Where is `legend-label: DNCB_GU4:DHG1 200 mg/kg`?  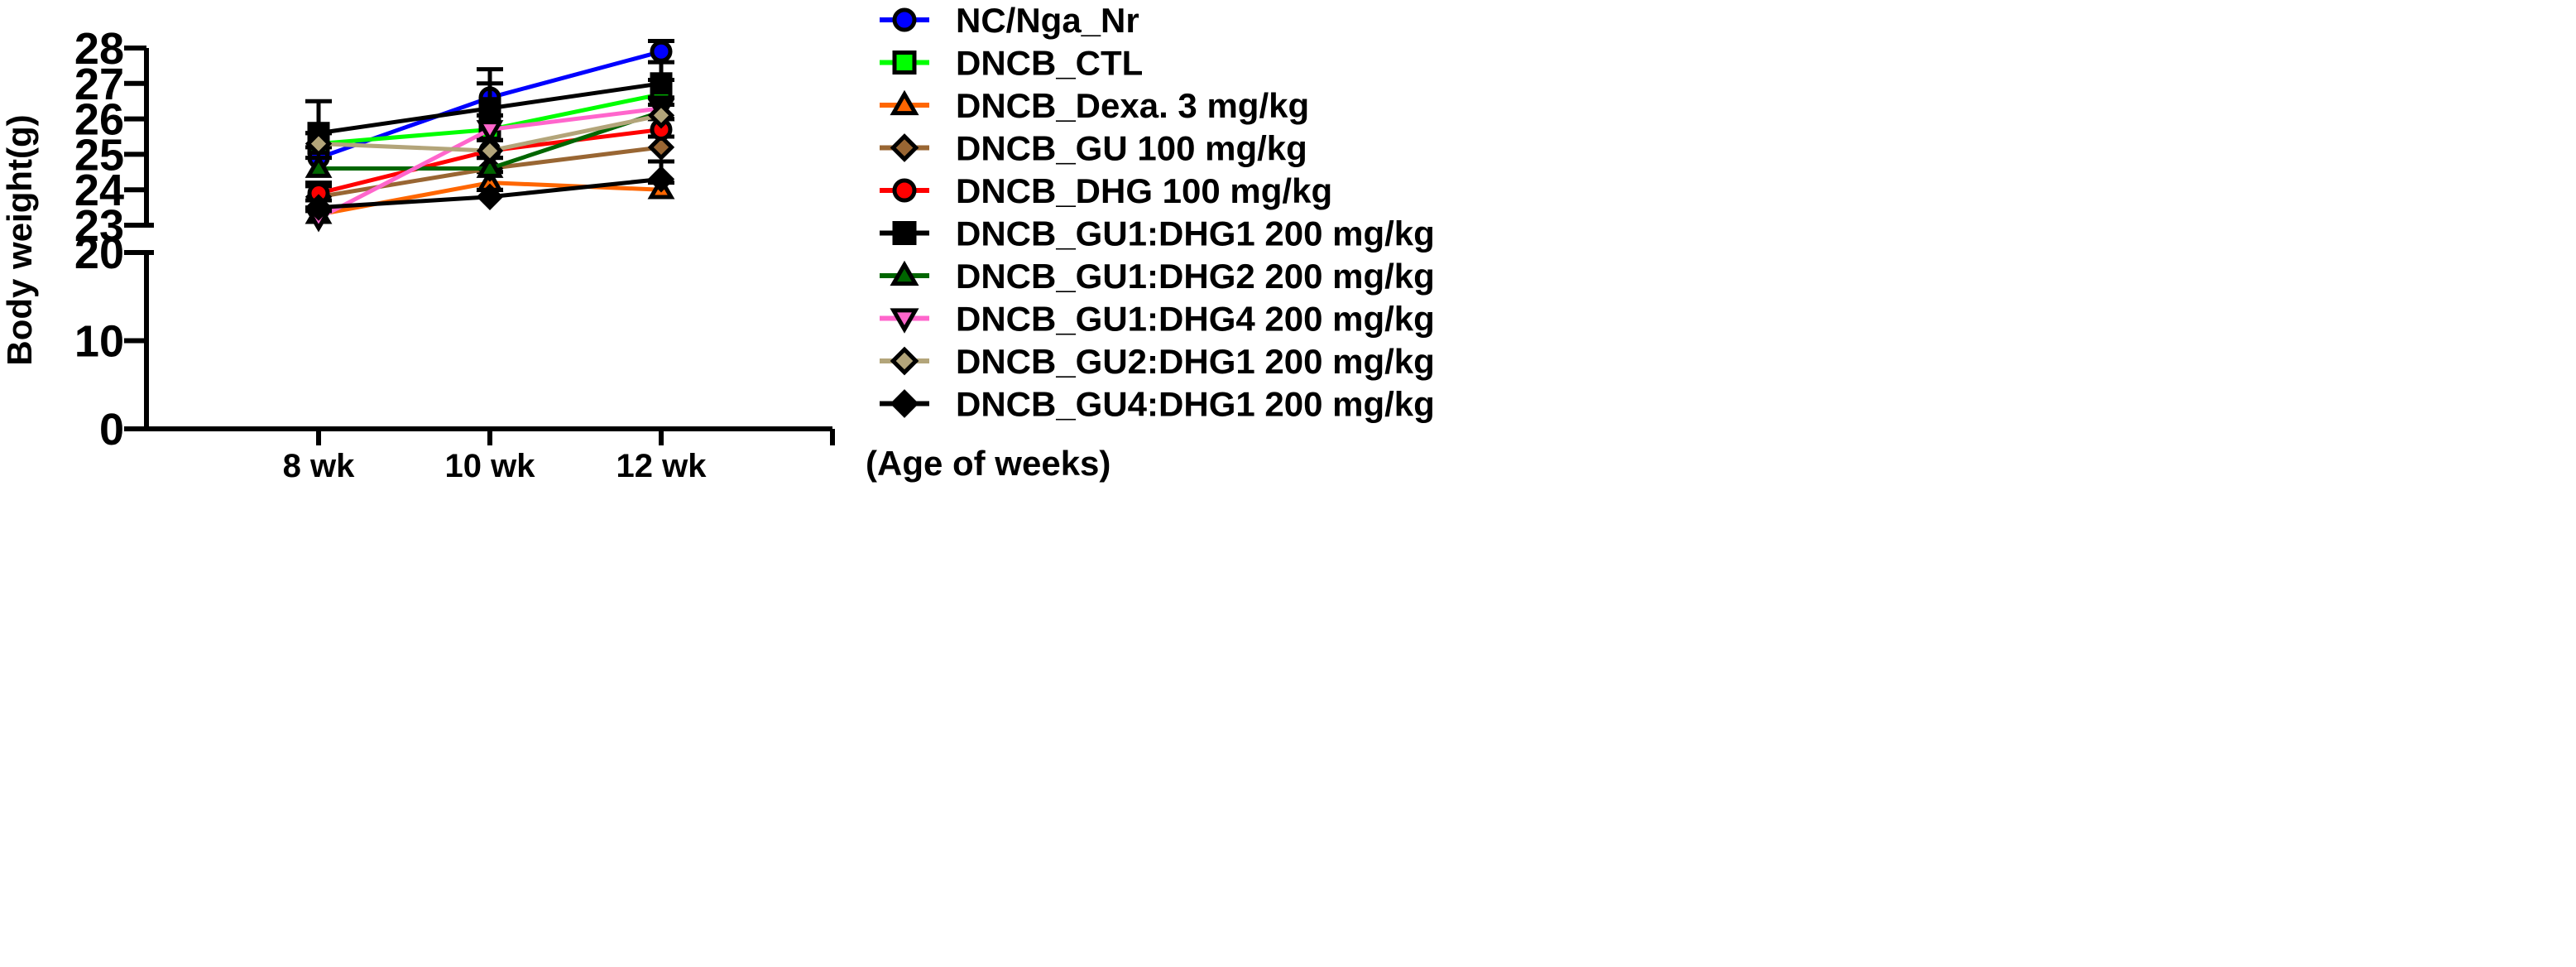
legend-label: DNCB_GU4:DHG1 200 mg/kg is located at coordinates (1196, 404).